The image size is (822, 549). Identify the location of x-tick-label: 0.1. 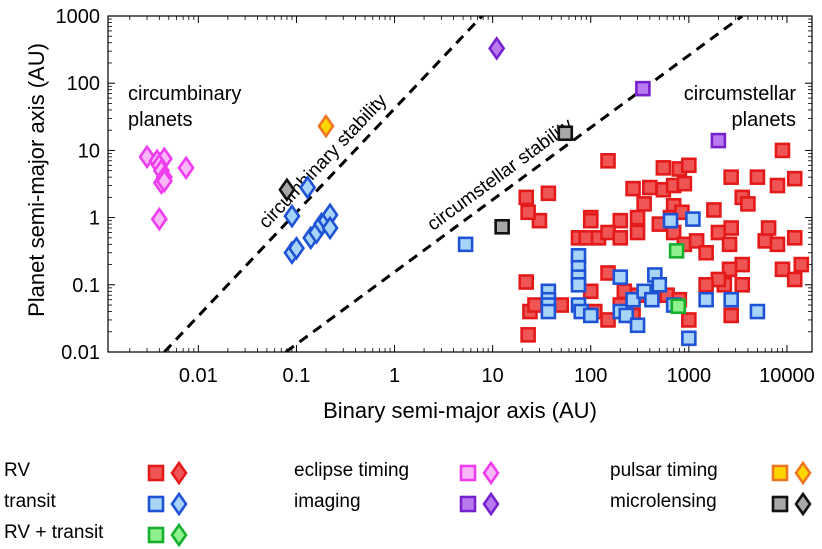
(297, 376).